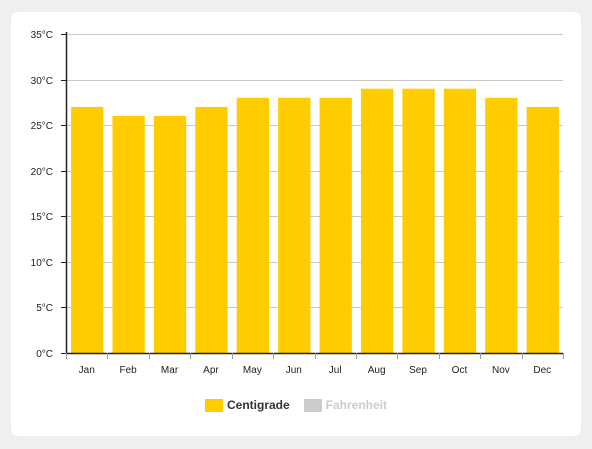  I want to click on bar-feb, so click(128, 235).